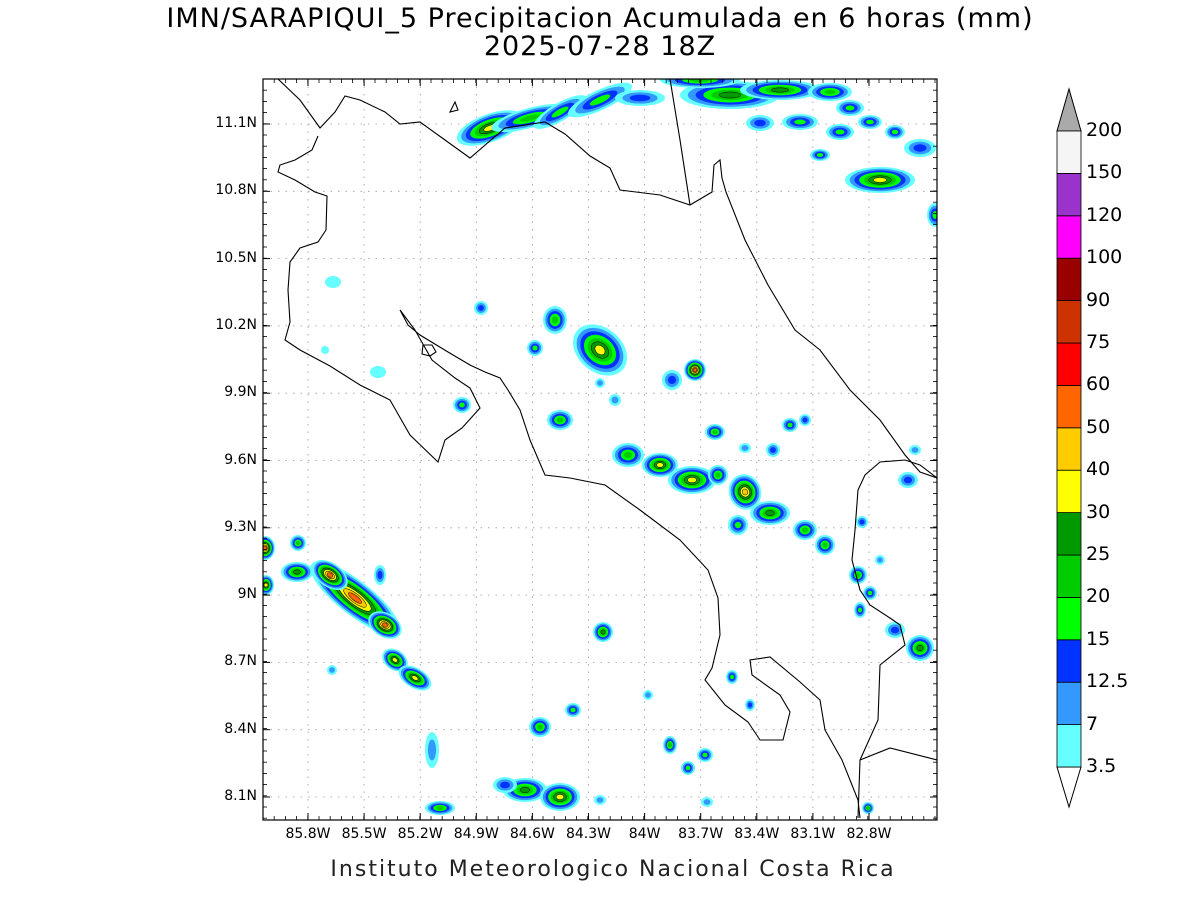 This screenshot has height=900, width=1200. What do you see at coordinates (247, 594) in the screenshot?
I see `lat-label: 9N` at bounding box center [247, 594].